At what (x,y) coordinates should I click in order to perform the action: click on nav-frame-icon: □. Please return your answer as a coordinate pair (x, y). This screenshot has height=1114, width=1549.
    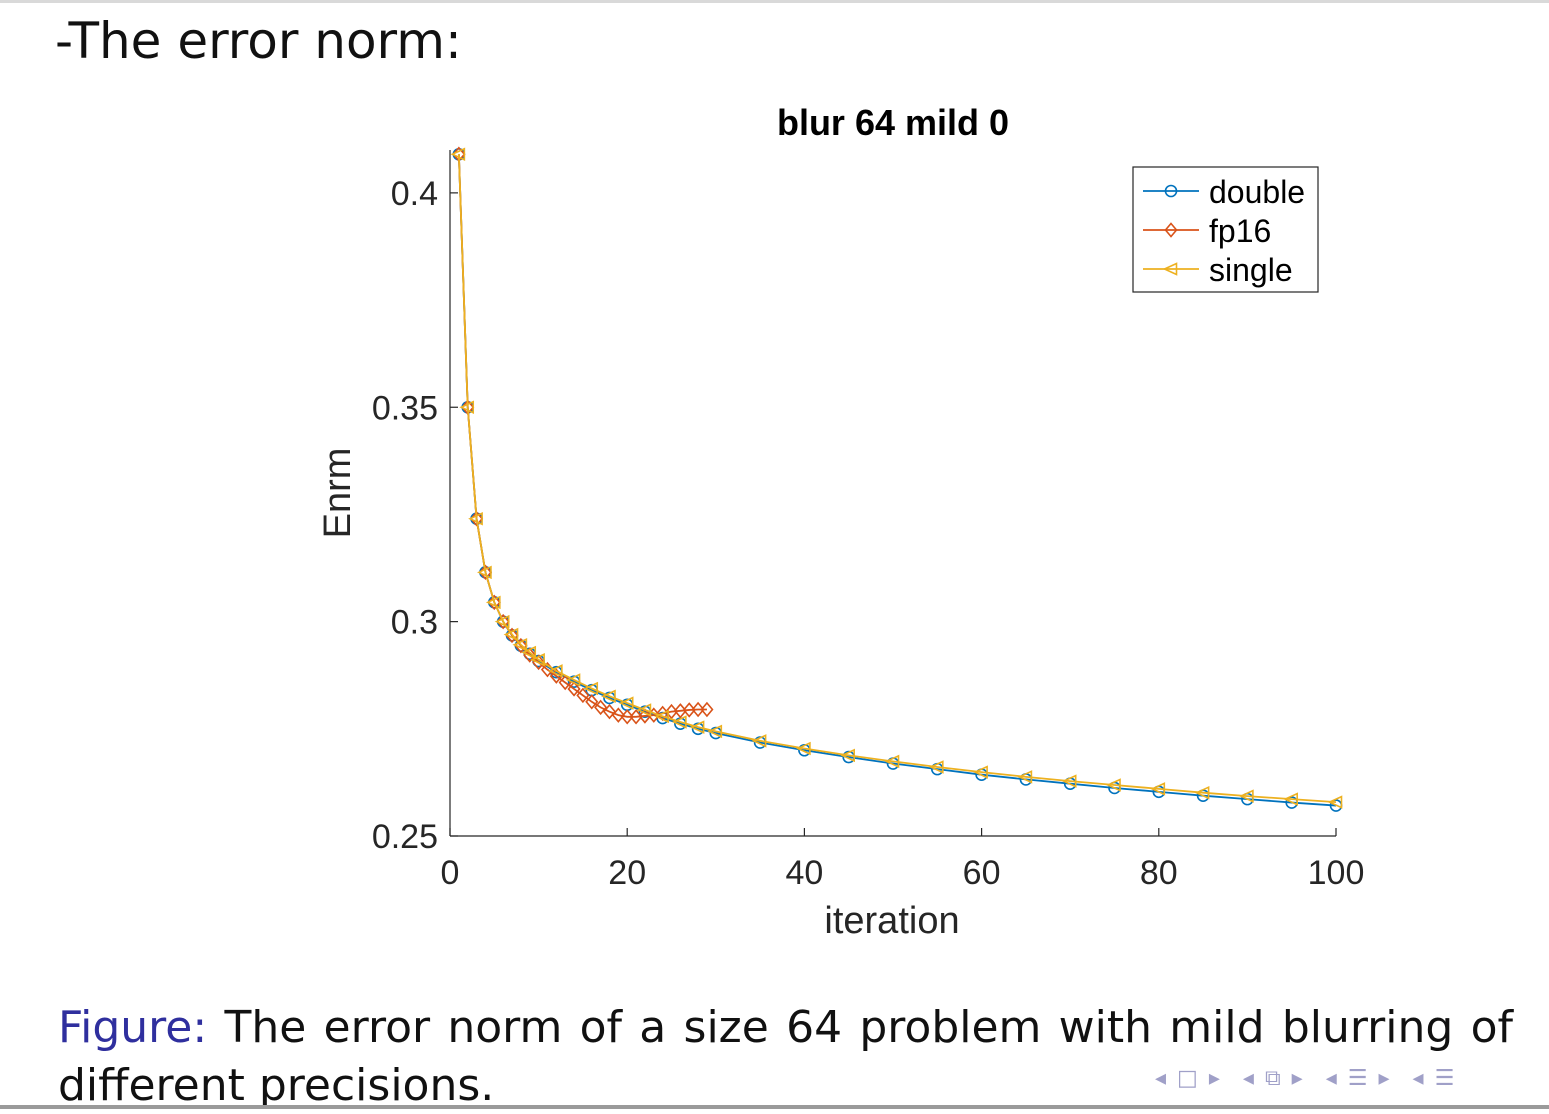
    Looking at the image, I should click on (1187, 1078).